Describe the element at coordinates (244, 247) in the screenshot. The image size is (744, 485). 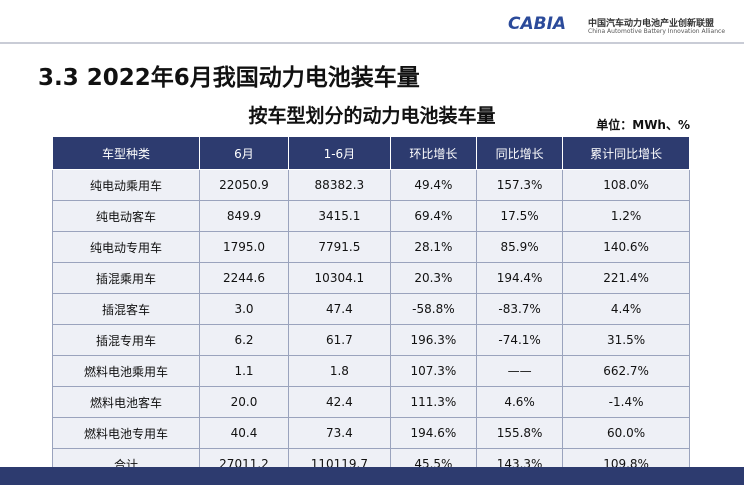
I see `table-cell: 1795.0` at that location.